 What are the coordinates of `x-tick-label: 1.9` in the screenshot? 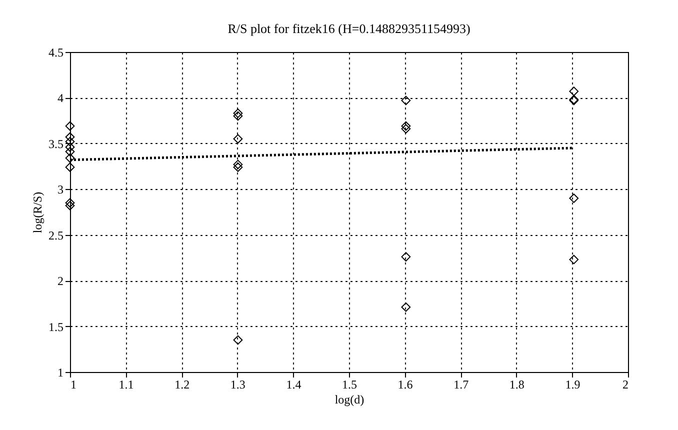 It's located at (572, 385).